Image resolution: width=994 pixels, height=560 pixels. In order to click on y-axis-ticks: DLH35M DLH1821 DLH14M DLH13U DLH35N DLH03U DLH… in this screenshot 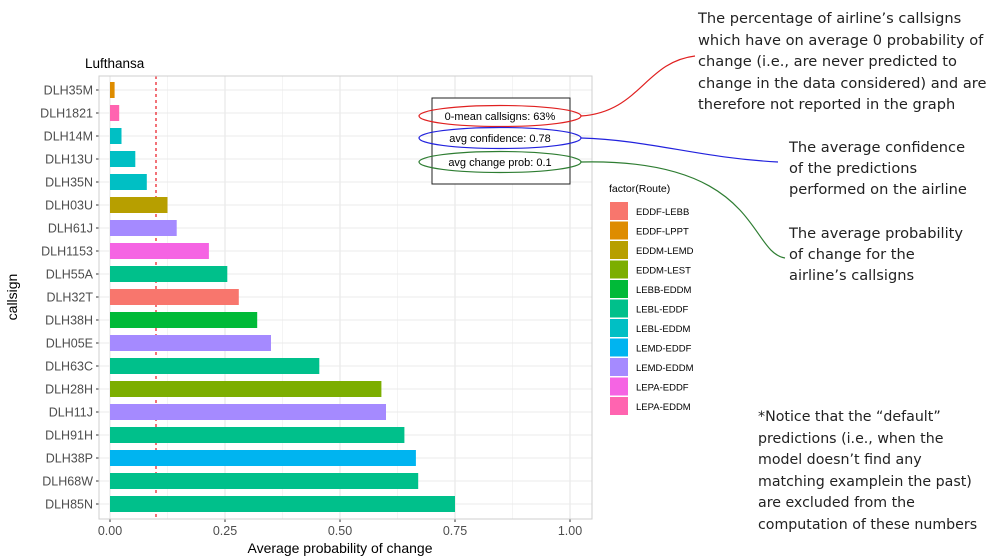, I will do `click(69, 298)`.